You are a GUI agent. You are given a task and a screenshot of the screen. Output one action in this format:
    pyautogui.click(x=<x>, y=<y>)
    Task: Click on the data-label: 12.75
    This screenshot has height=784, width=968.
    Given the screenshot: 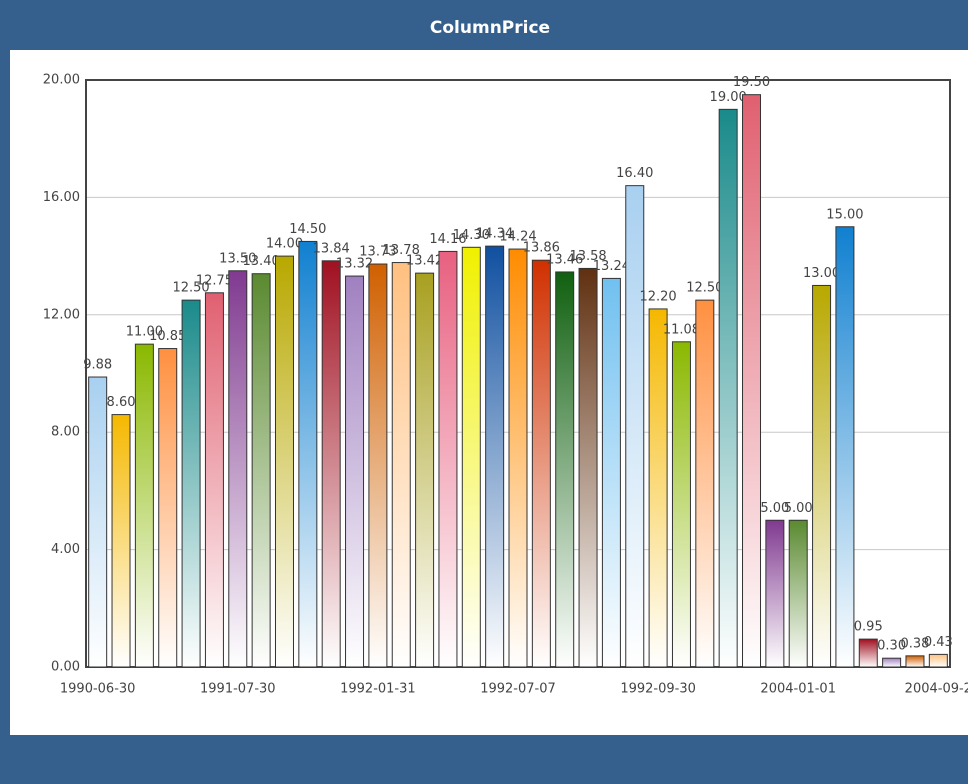 What is the action you would take?
    pyautogui.click(x=214, y=280)
    